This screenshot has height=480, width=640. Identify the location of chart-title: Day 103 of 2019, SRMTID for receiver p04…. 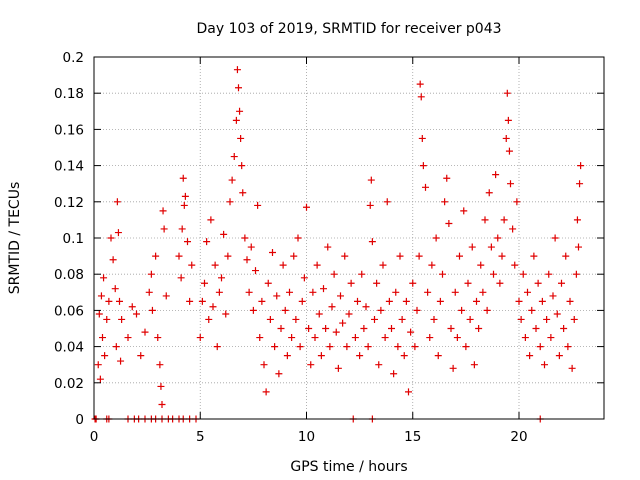
(348, 29).